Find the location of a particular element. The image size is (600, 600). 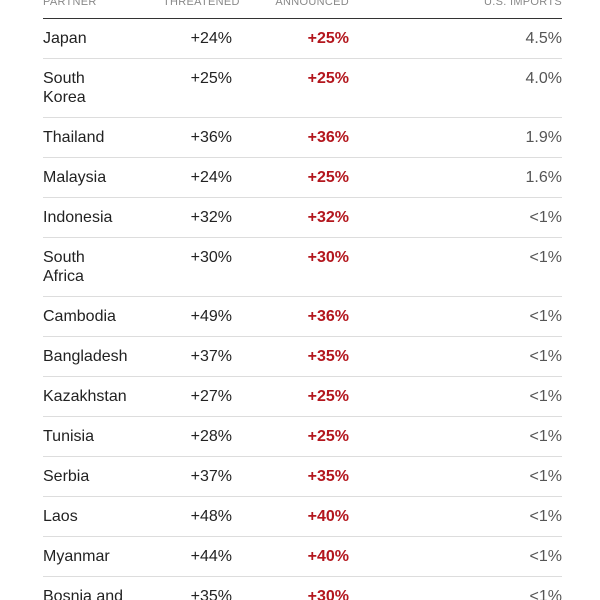

cell-imp: 1.6% is located at coordinates (455, 177).